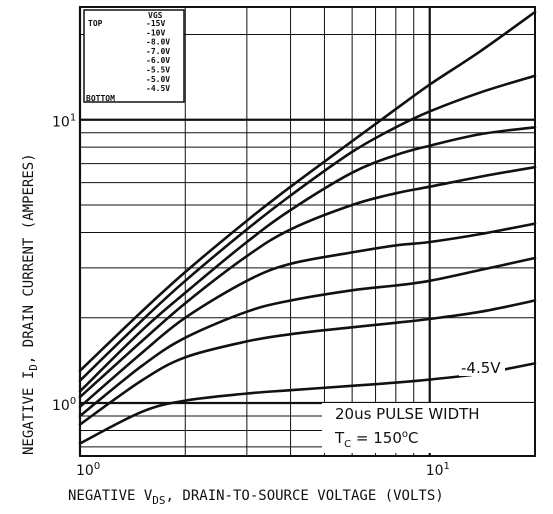 The image size is (553, 514). Describe the element at coordinates (158, 88) in the screenshot. I see `legend-entry: -4.5V` at that location.